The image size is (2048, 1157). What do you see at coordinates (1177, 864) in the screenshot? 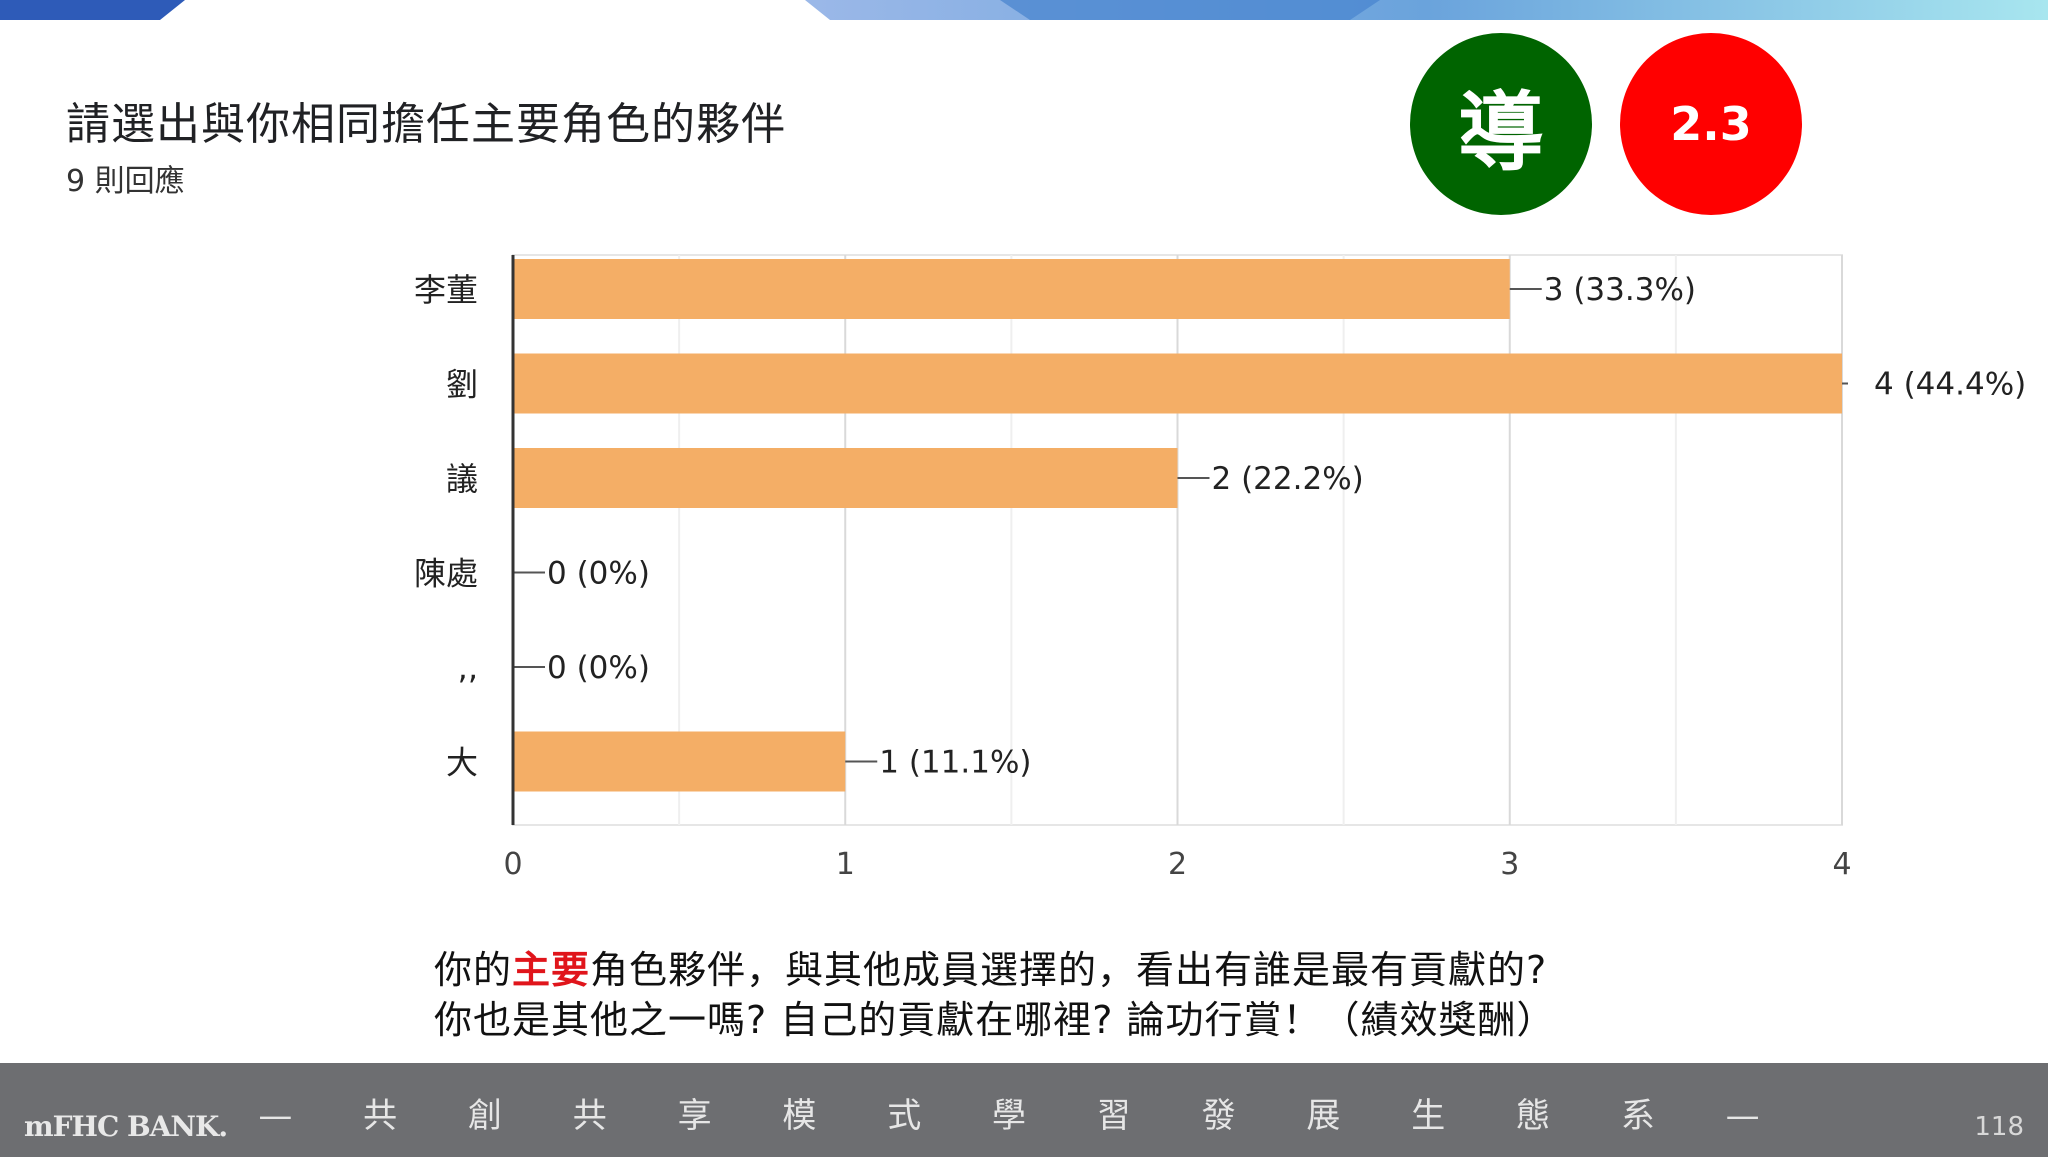
I see `x-tick-label: 2` at bounding box center [1177, 864].